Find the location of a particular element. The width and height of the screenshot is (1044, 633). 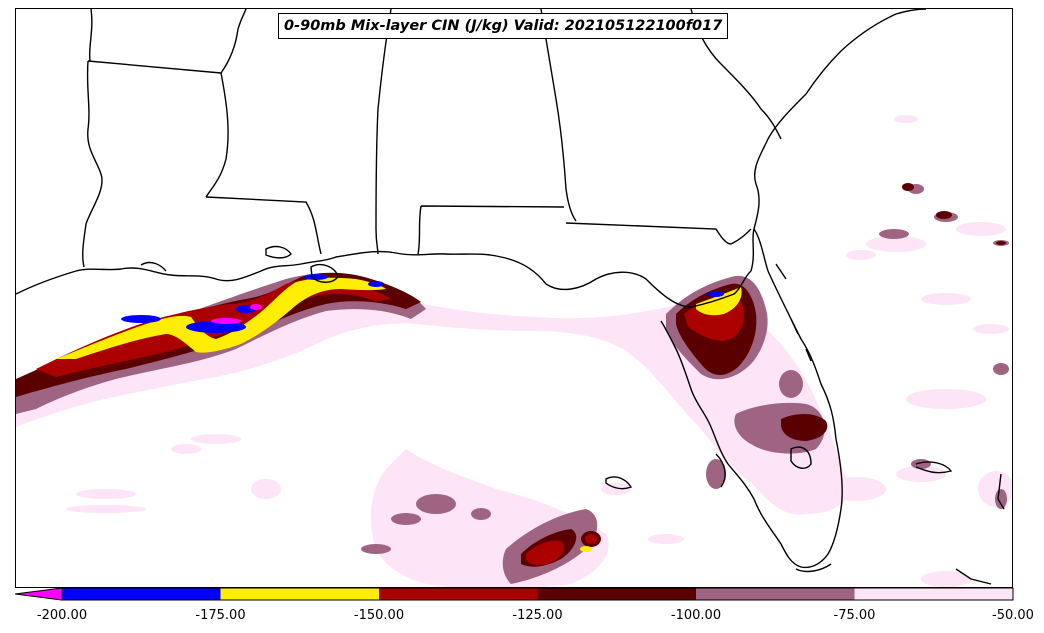

colorbar-tick-label: -125.00 is located at coordinates (537, 615).